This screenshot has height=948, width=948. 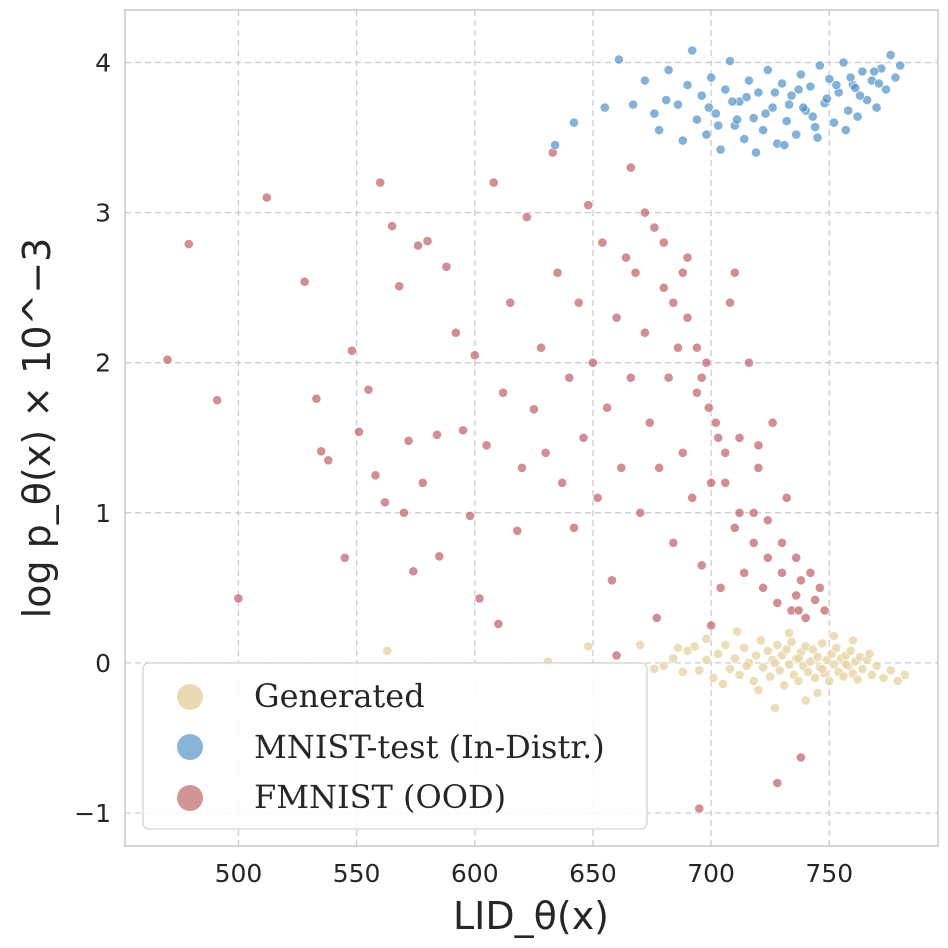 I want to click on legend-box, so click(x=395, y=746).